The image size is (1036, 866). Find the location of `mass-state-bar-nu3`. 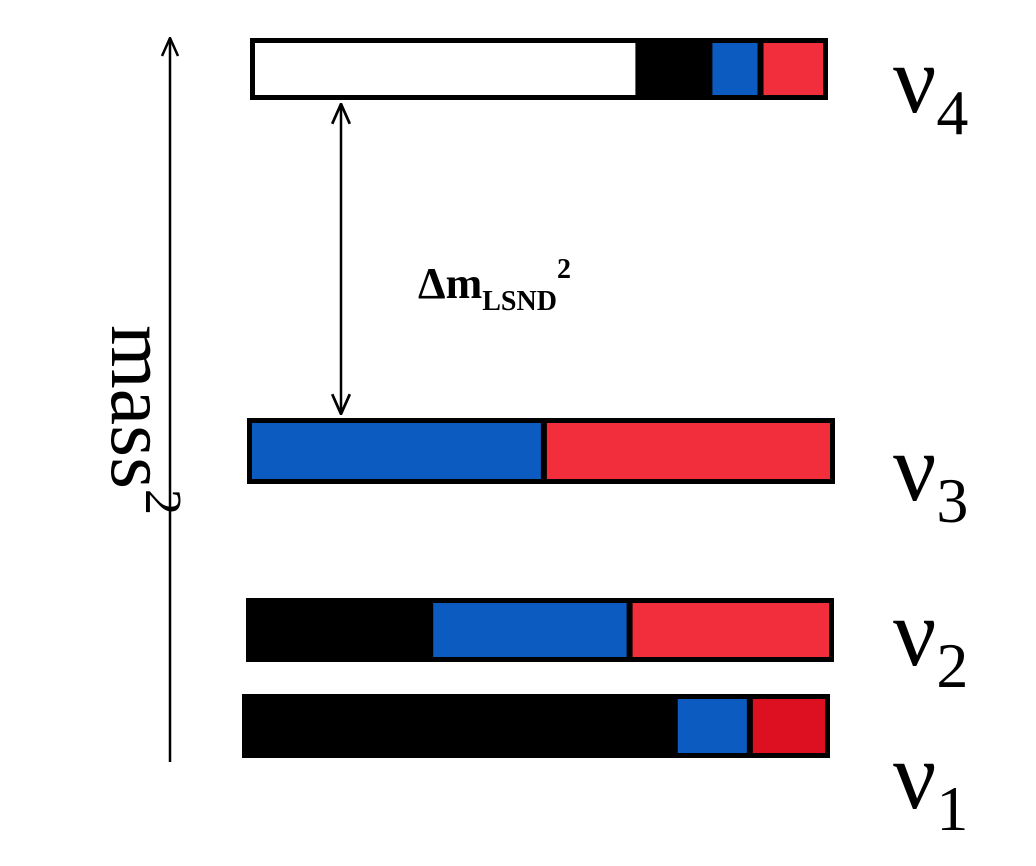

mass-state-bar-nu3 is located at coordinates (541, 451).